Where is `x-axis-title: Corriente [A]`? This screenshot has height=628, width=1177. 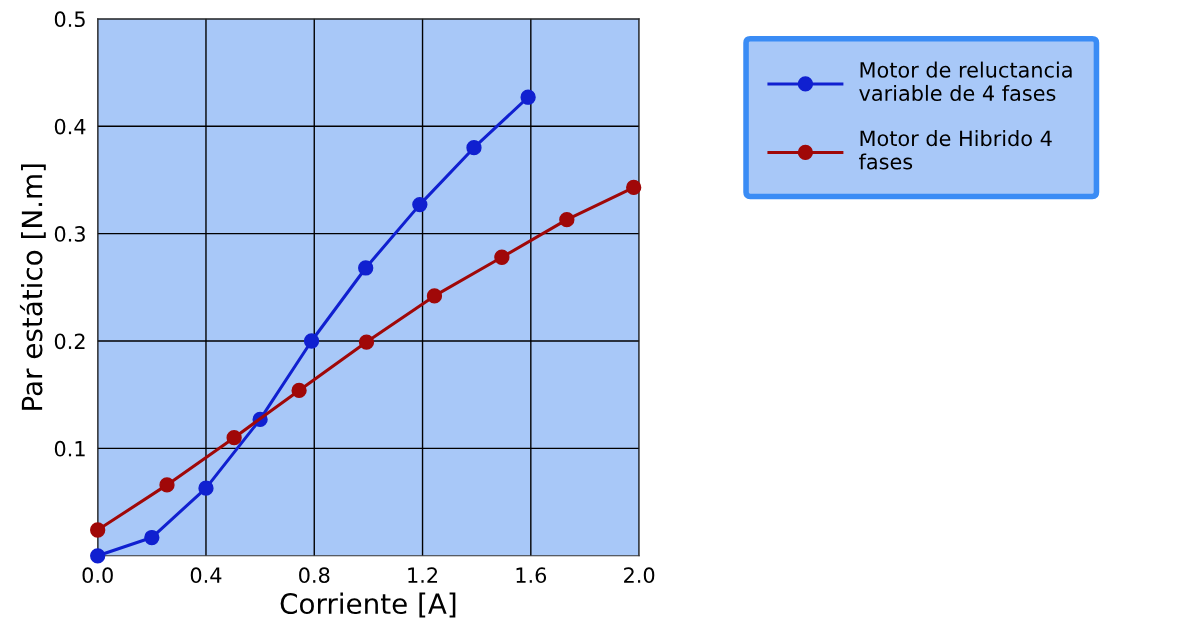 x-axis-title: Corriente [A] is located at coordinates (368, 605).